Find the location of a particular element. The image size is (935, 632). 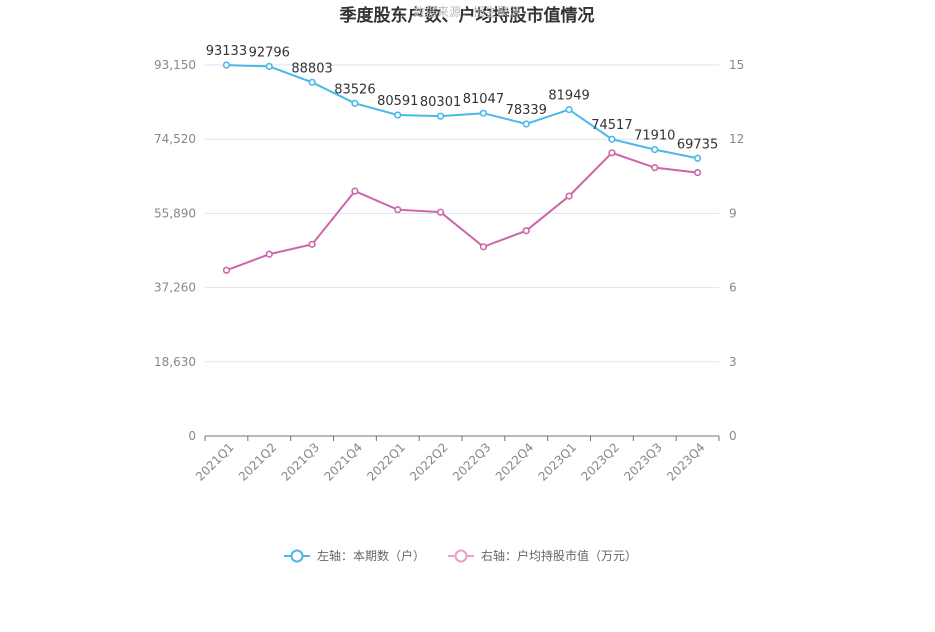

data-label: 83526 is located at coordinates (354, 89).